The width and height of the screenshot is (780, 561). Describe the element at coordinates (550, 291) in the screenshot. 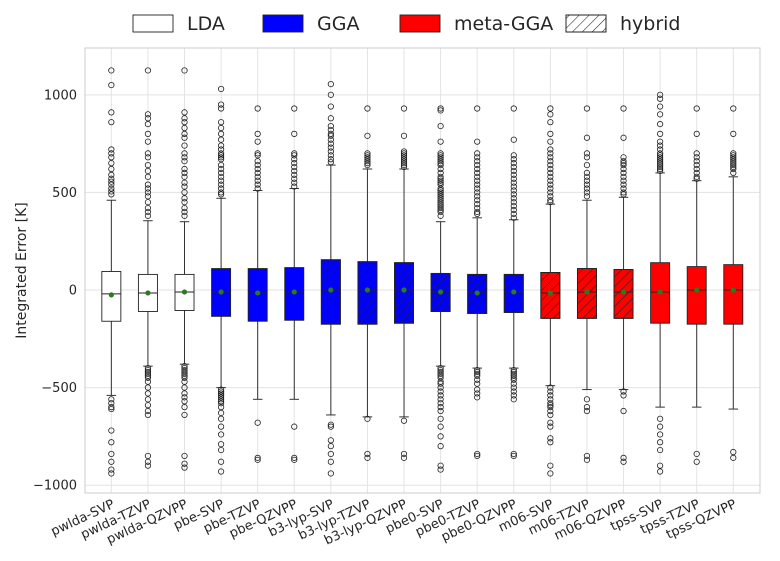

I see `box-m06-SVP` at that location.